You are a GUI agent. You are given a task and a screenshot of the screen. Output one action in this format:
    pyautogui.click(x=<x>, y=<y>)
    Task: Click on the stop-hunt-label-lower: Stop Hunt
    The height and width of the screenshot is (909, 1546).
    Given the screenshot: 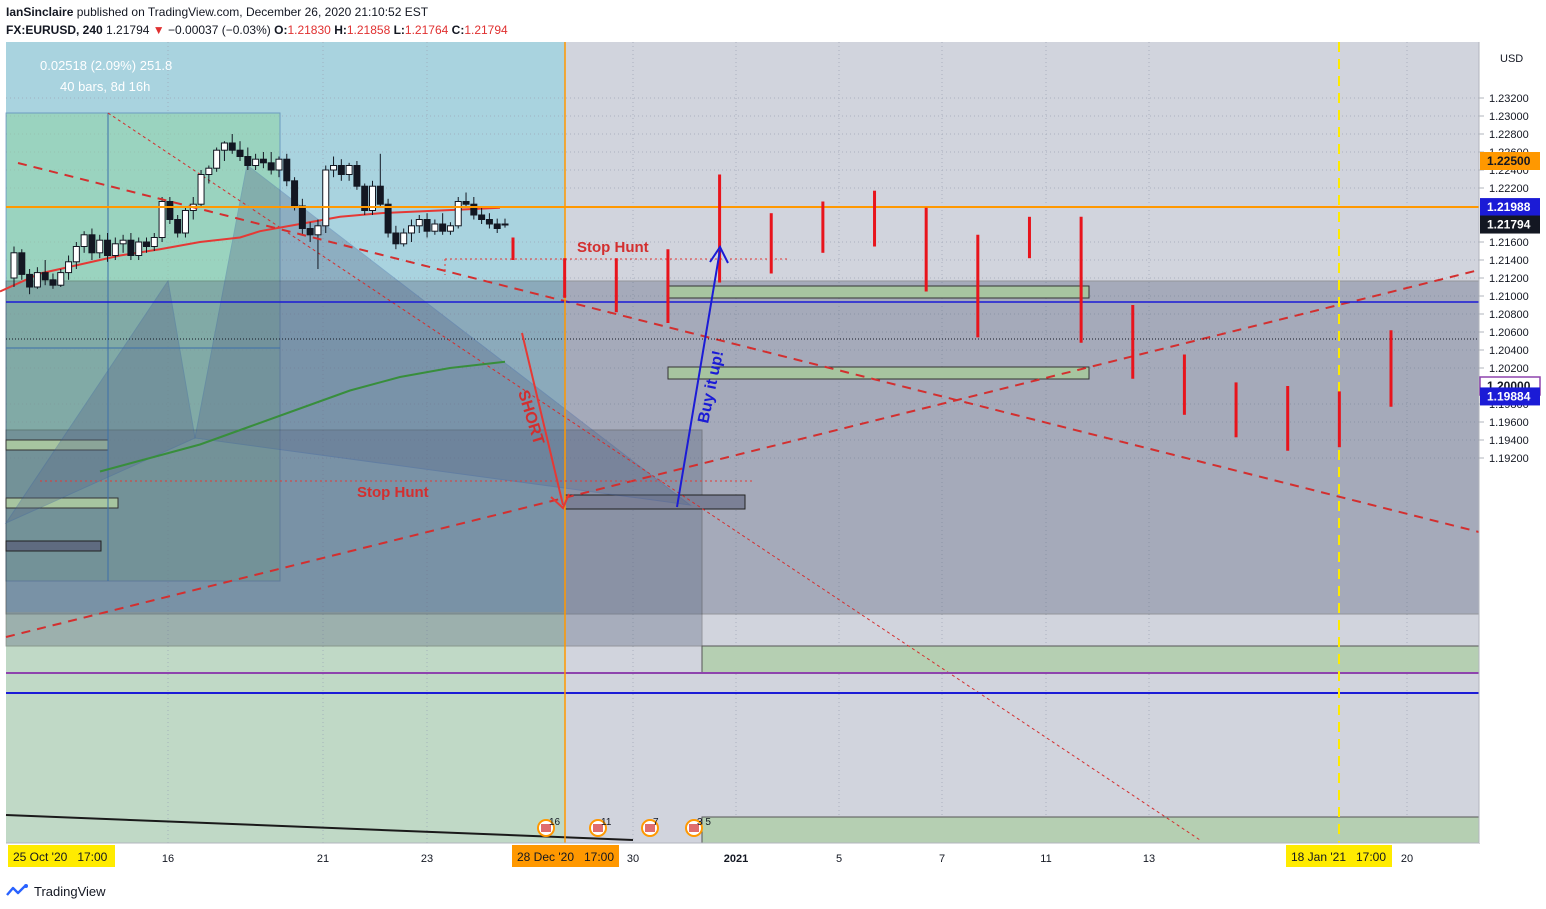 What is the action you would take?
    pyautogui.click(x=393, y=492)
    